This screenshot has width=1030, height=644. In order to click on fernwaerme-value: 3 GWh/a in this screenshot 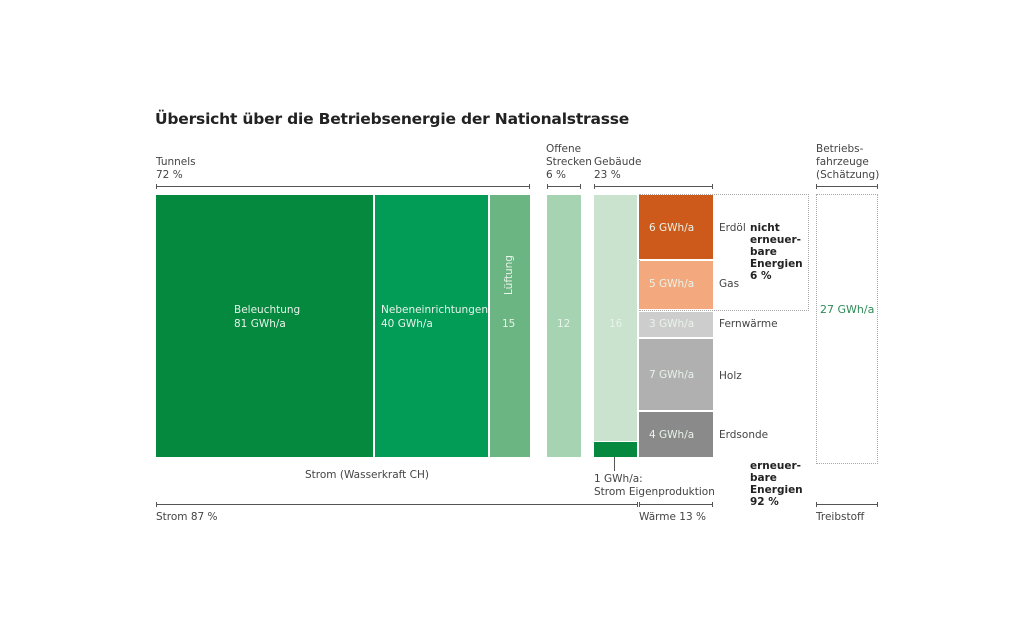, I will do `click(672, 324)`.